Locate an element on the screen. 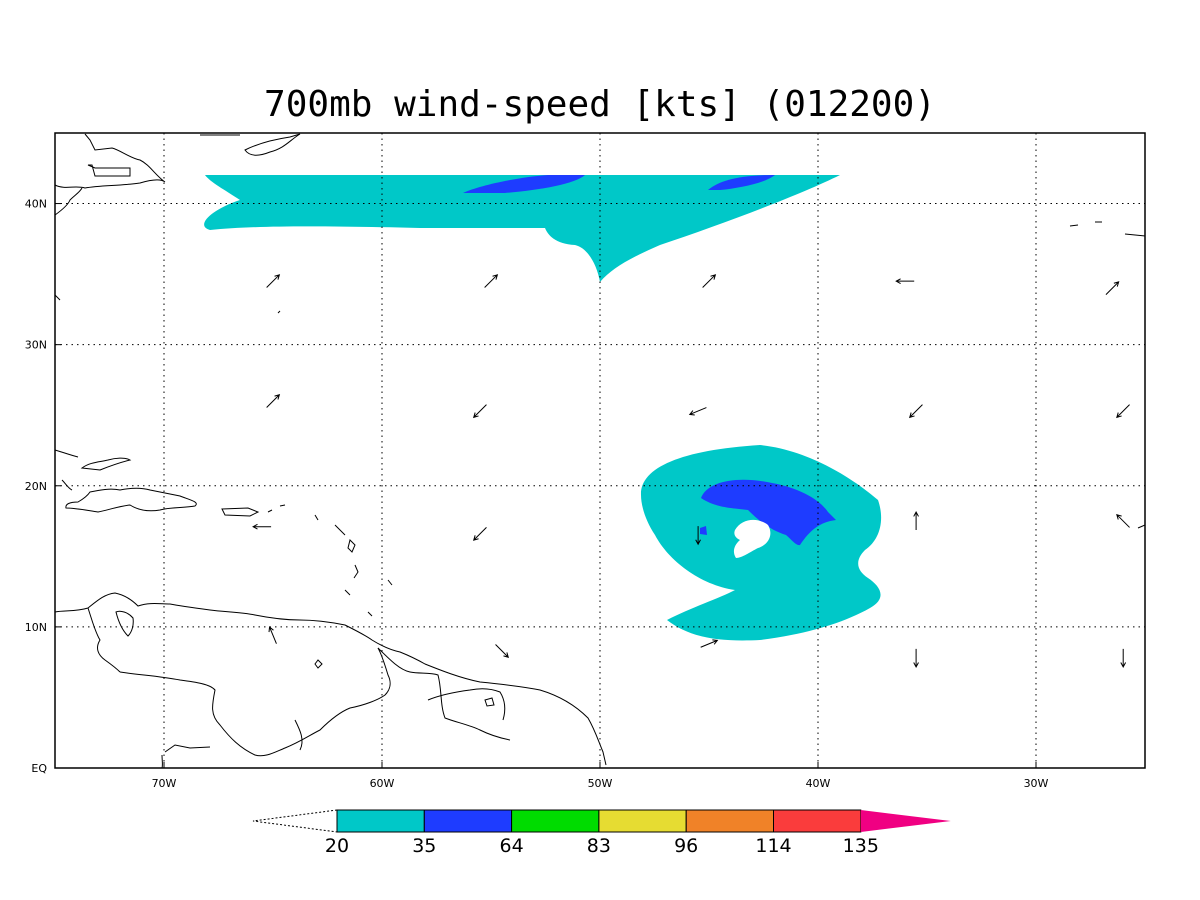 The image size is (1200, 900). colorbar-label-2: 64 is located at coordinates (512, 846).